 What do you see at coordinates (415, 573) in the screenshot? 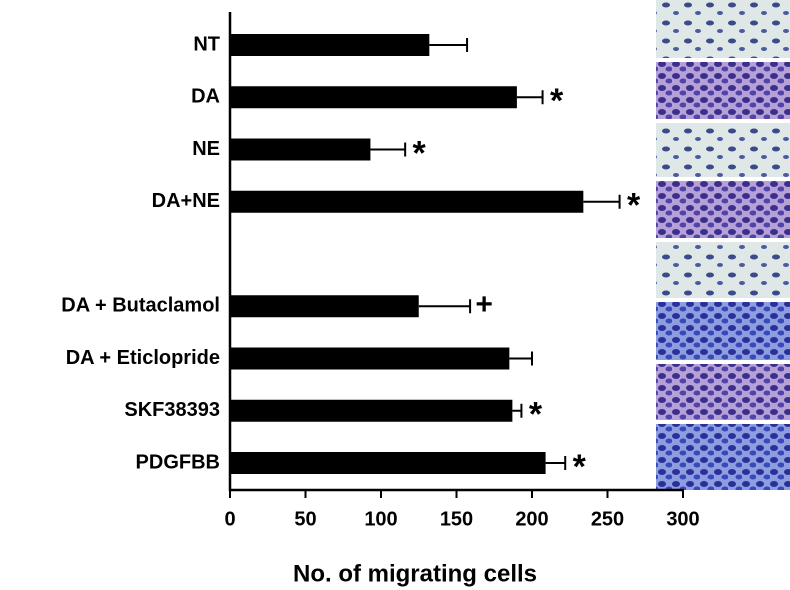
I see `x-axis-label: No. of migrating cells` at bounding box center [415, 573].